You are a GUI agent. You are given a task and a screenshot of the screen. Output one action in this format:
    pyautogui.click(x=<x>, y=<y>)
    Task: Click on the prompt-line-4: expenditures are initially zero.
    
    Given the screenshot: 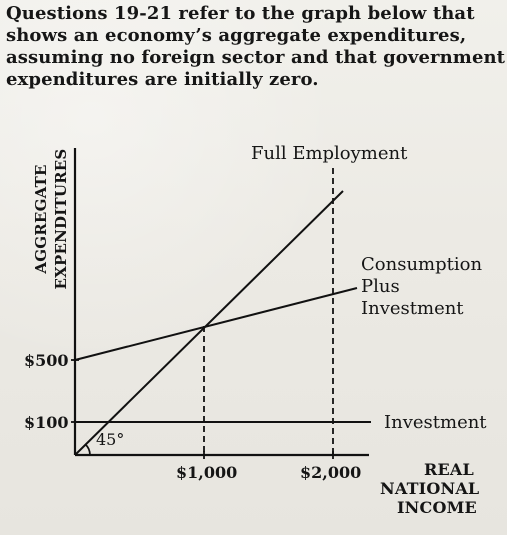 What is the action you would take?
    pyautogui.click(x=162, y=79)
    